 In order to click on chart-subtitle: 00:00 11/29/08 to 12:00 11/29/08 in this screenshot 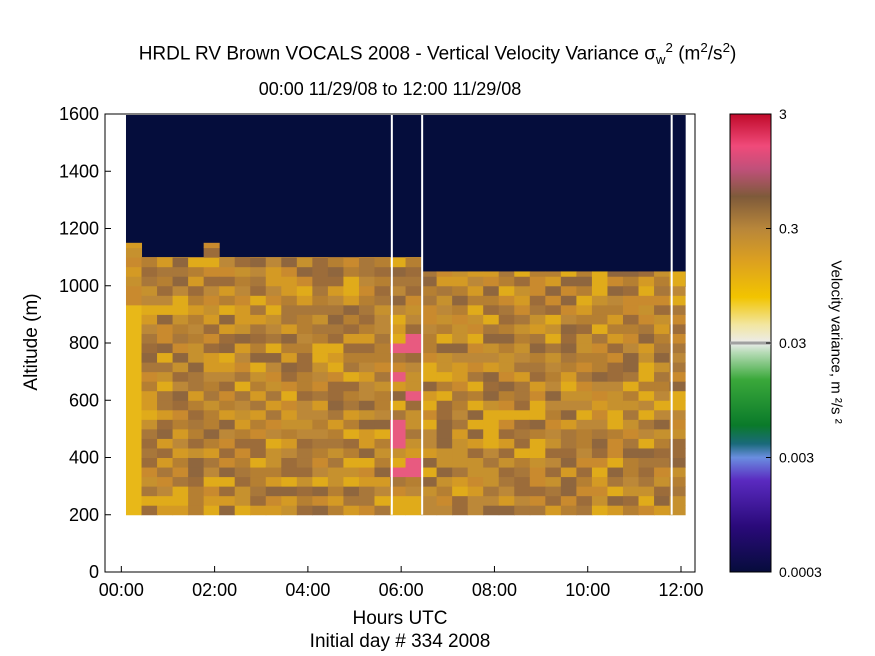, I will do `click(390, 89)`.